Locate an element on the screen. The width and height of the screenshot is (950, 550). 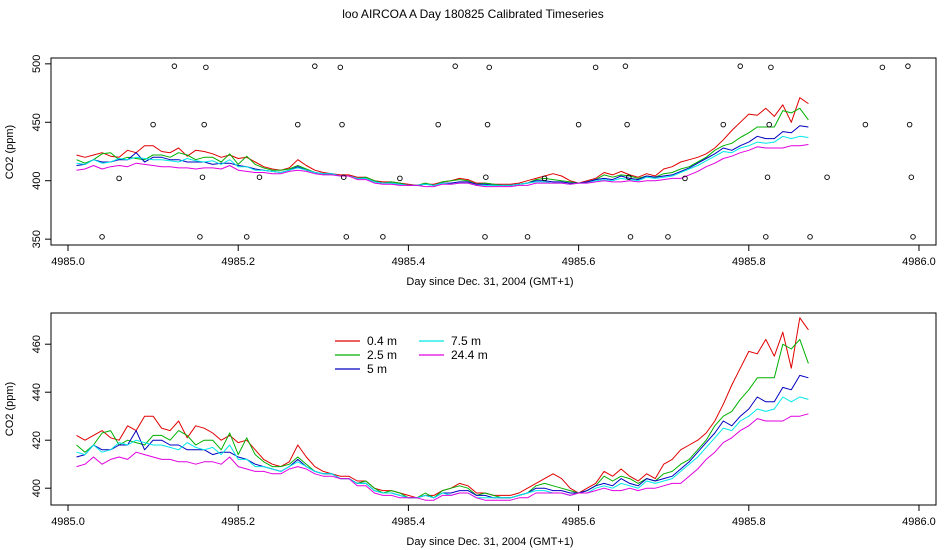
bottom-series-24-4m is located at coordinates (442, 457).